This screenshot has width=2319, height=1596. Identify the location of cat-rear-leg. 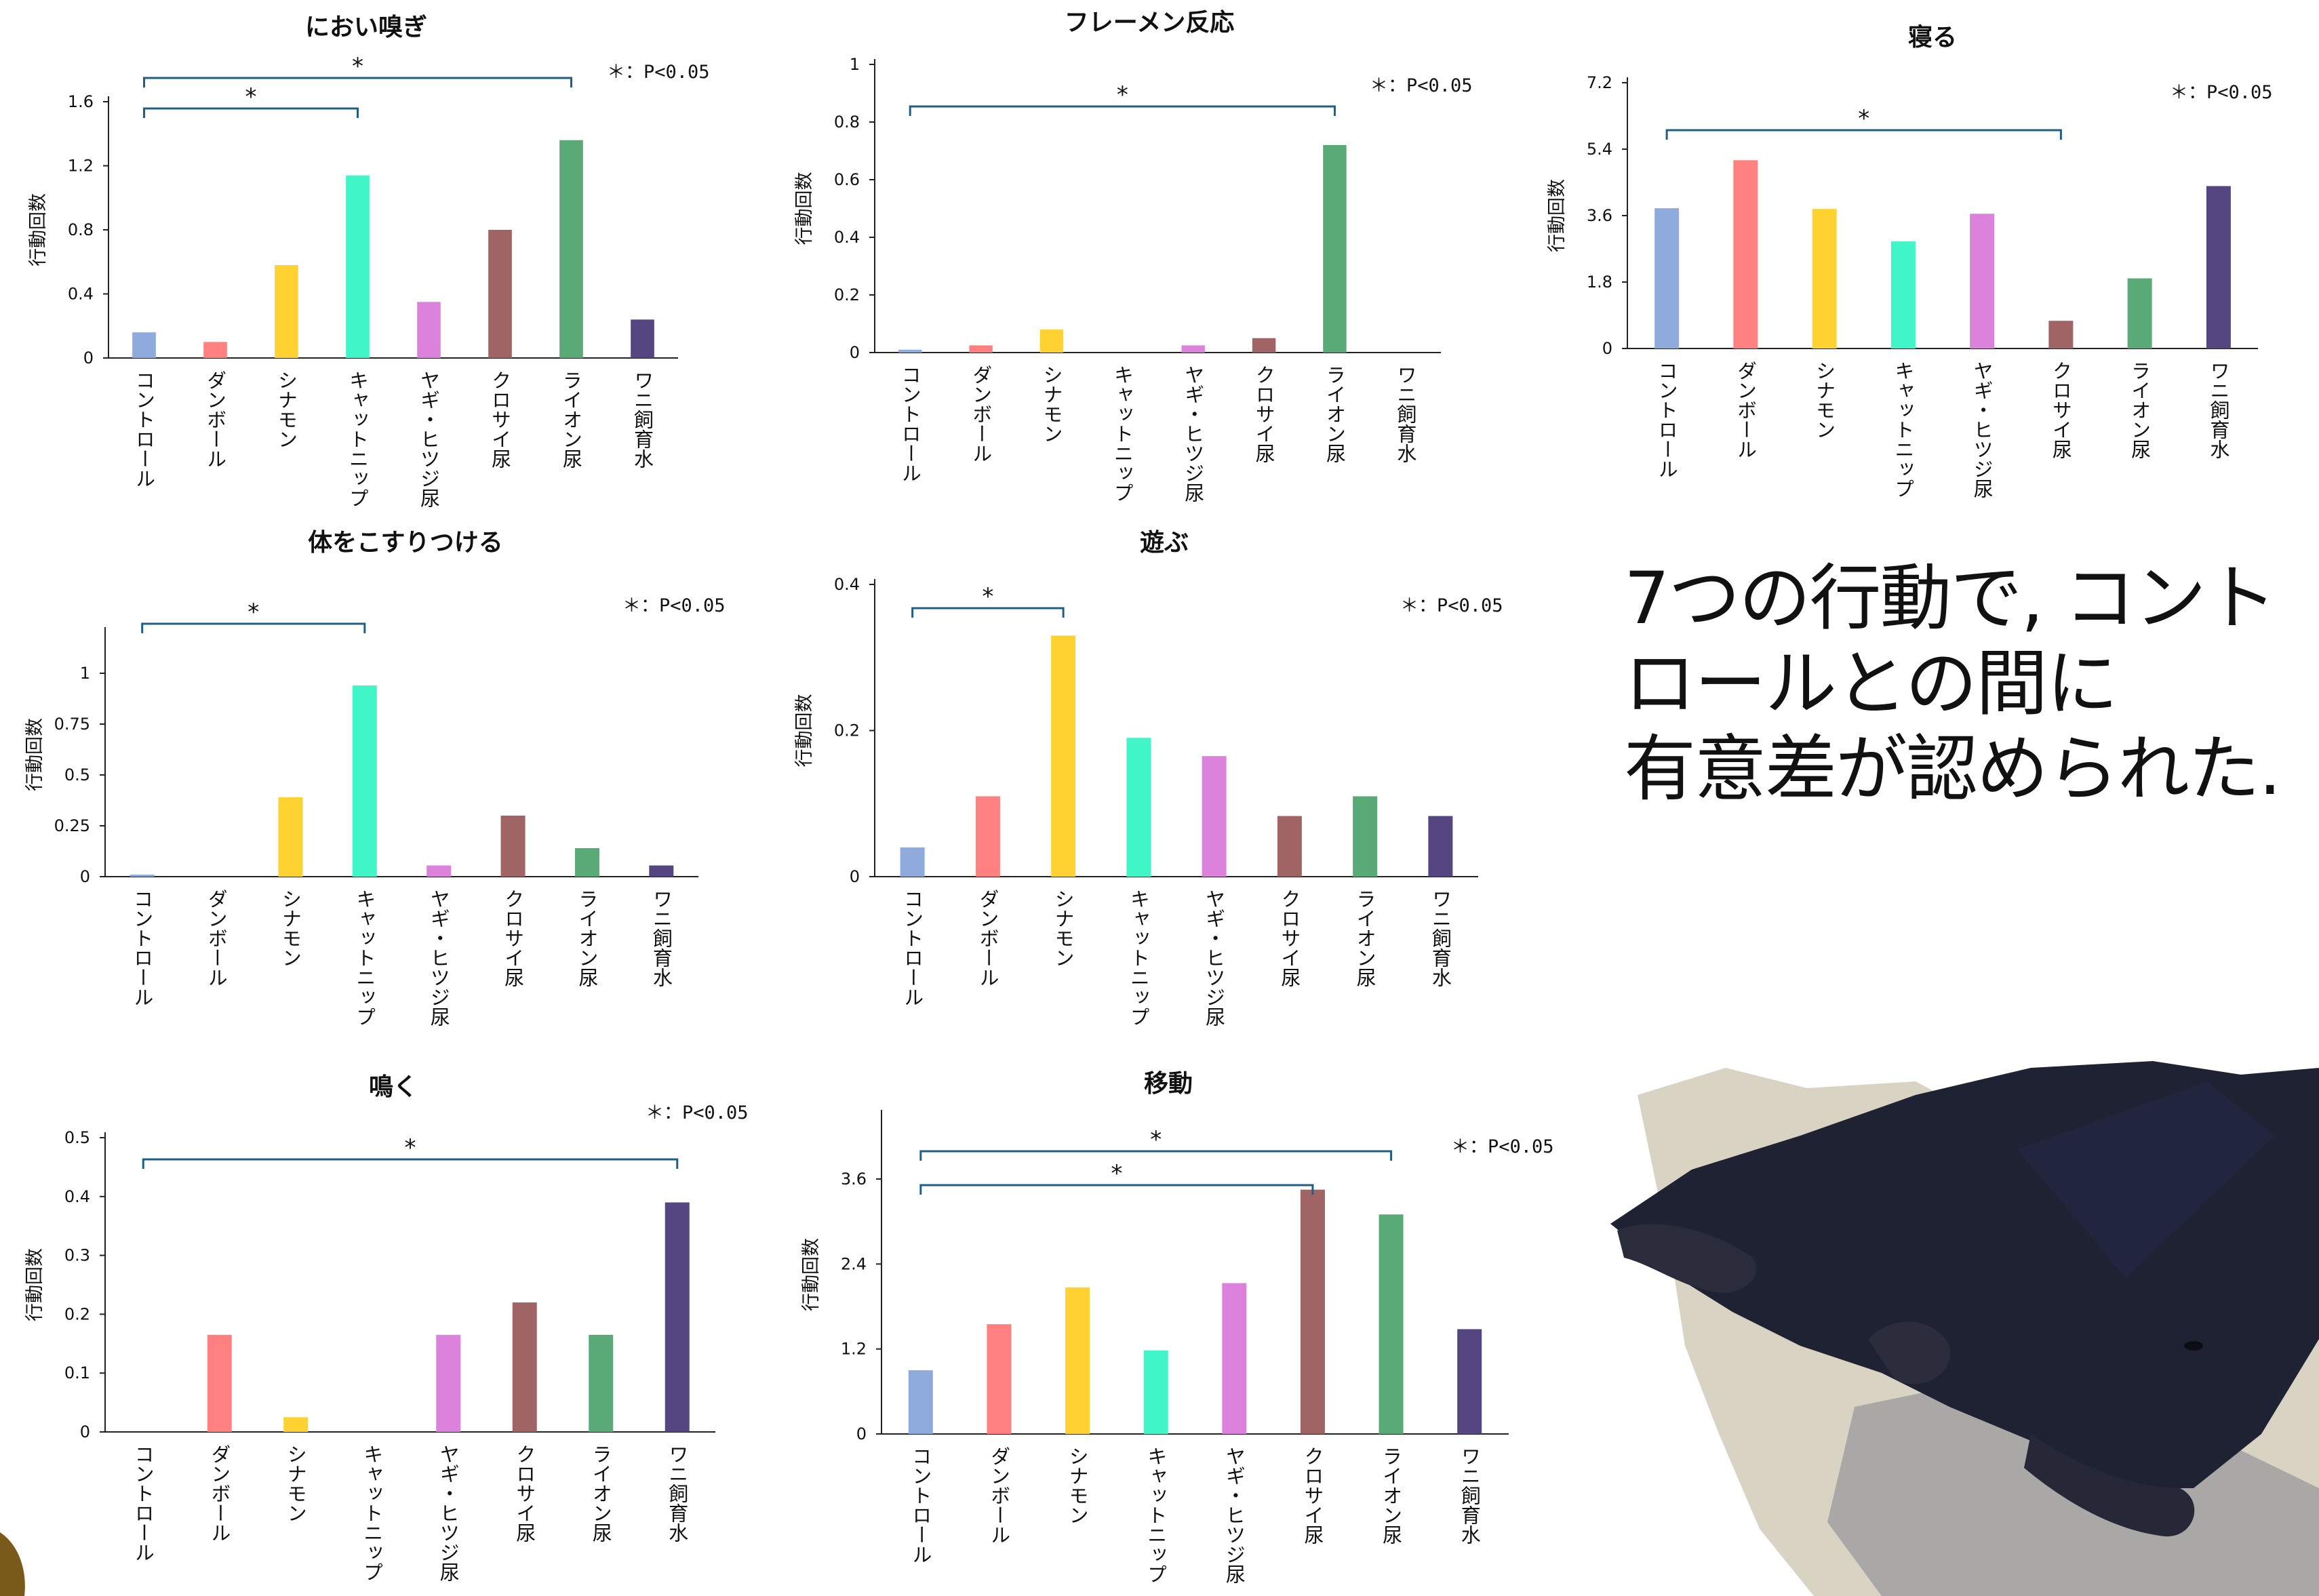
(2109, 1485).